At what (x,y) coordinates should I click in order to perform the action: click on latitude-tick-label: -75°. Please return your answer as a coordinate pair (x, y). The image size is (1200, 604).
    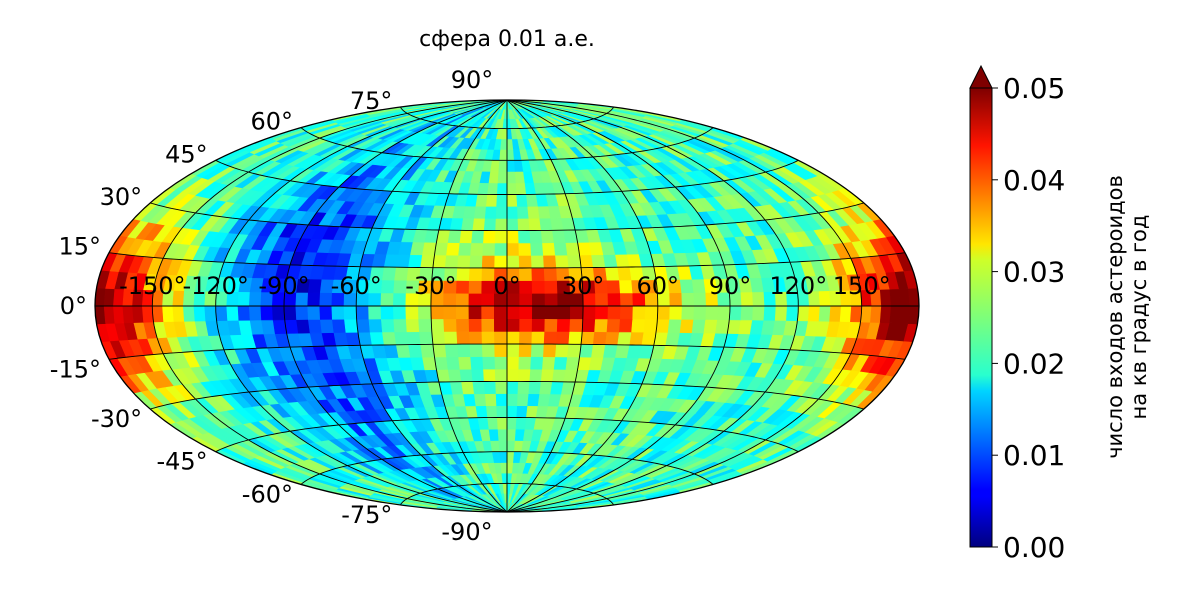
    Looking at the image, I should click on (366, 515).